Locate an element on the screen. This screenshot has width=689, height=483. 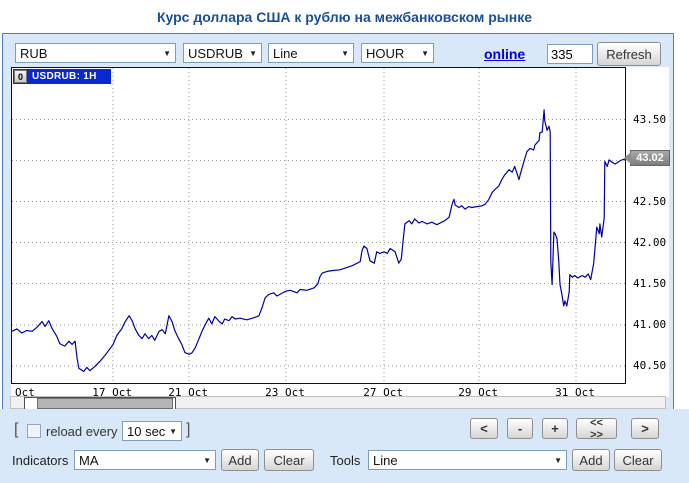
currency-select: RUB ▼ is located at coordinates (95, 53).